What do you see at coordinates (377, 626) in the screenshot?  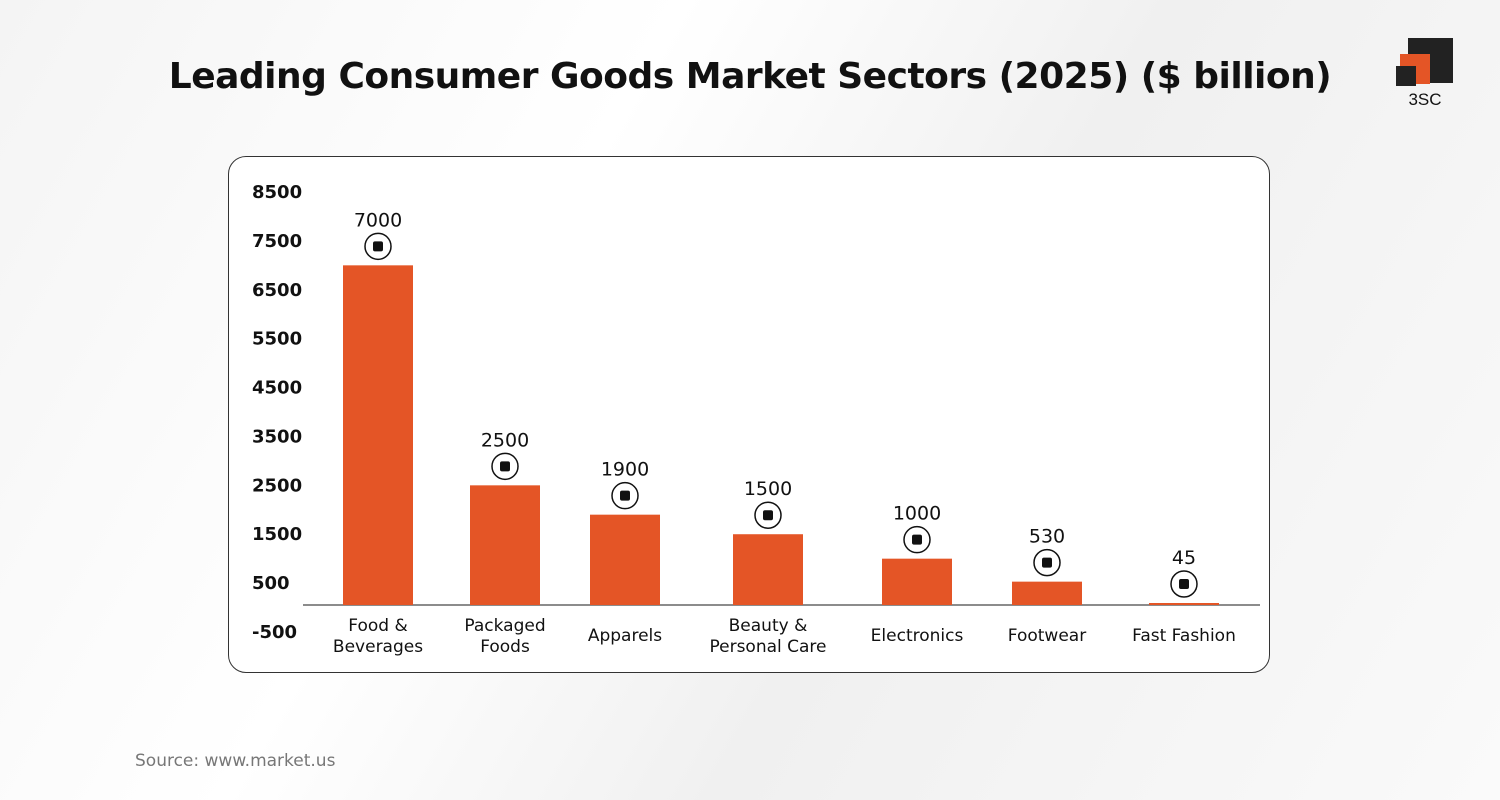 I see `category-label: Food &` at bounding box center [377, 626].